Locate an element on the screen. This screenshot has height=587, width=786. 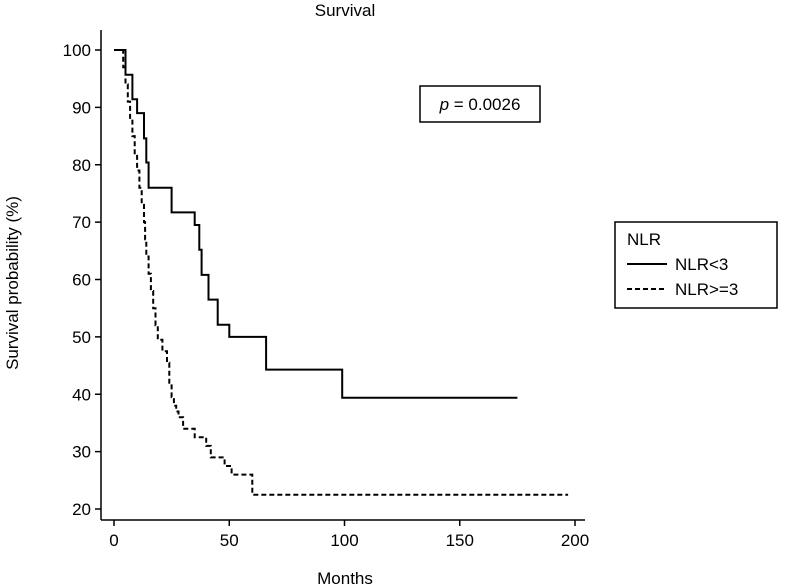
p-value-box is located at coordinates (480, 104).